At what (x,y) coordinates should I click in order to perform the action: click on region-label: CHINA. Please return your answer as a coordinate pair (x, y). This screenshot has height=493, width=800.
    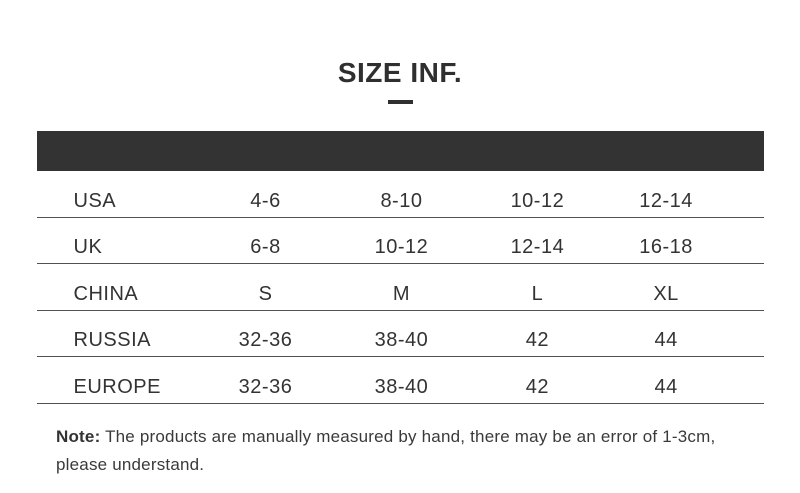
    Looking at the image, I should click on (106, 293).